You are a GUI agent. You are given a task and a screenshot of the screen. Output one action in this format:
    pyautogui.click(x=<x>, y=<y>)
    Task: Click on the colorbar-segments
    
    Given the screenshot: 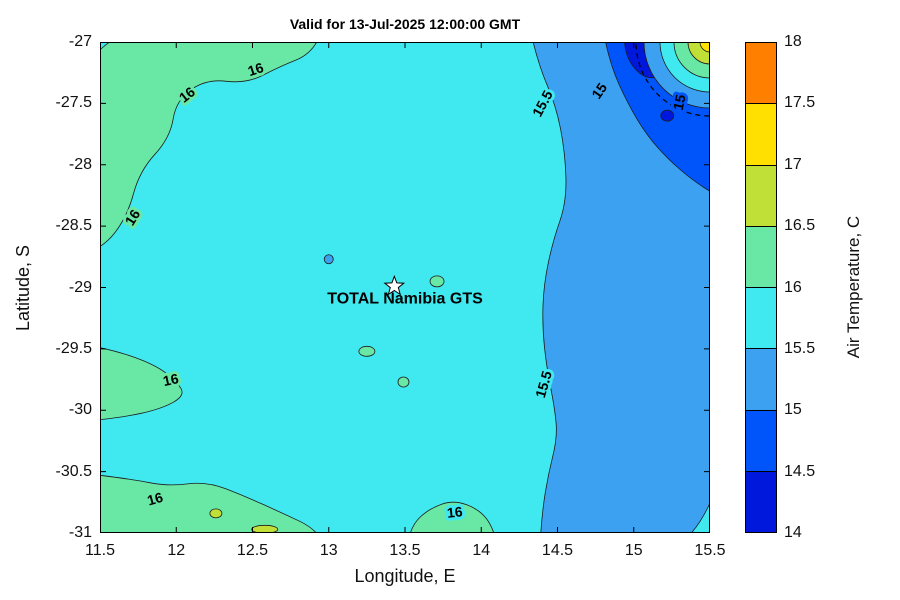 What is the action you would take?
    pyautogui.click(x=761, y=287)
    